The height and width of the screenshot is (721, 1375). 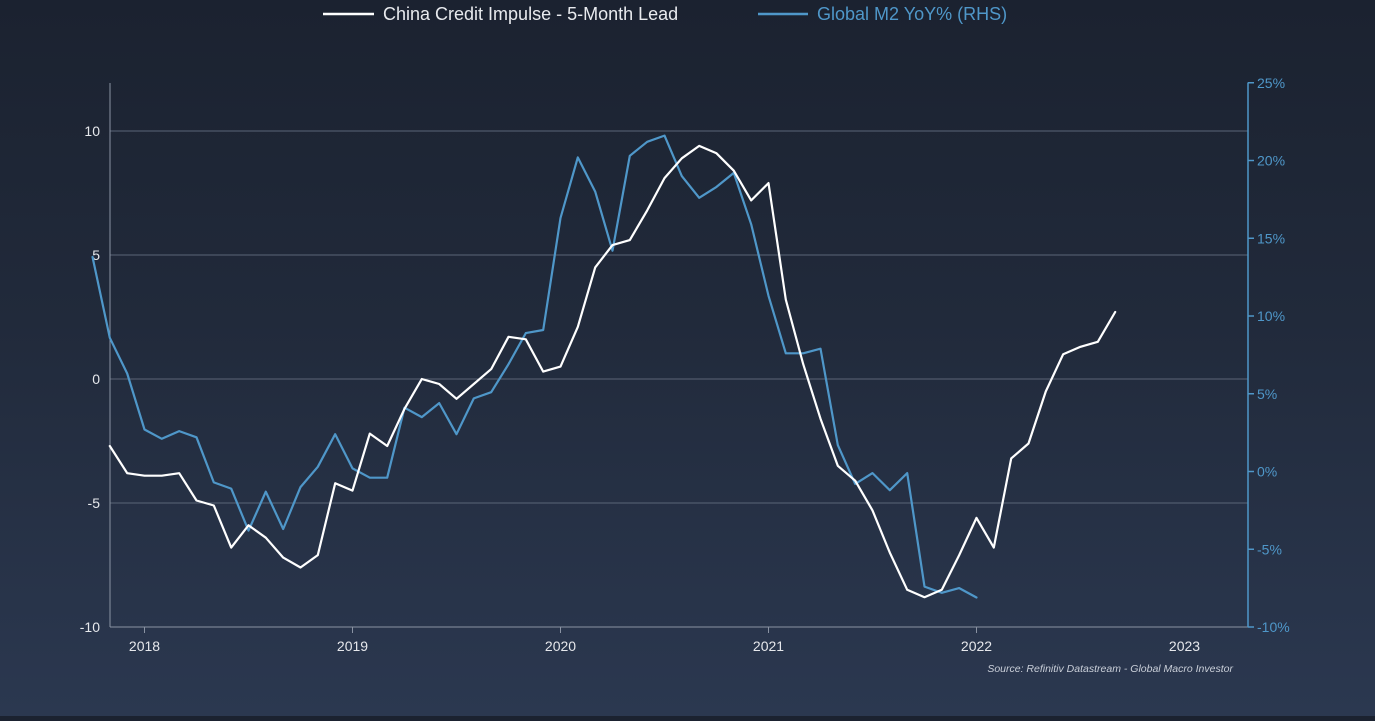 What do you see at coordinates (664, 640) in the screenshot?
I see `x-axis-ticks: 2018 2019 2020 2021 2022 2023` at bounding box center [664, 640].